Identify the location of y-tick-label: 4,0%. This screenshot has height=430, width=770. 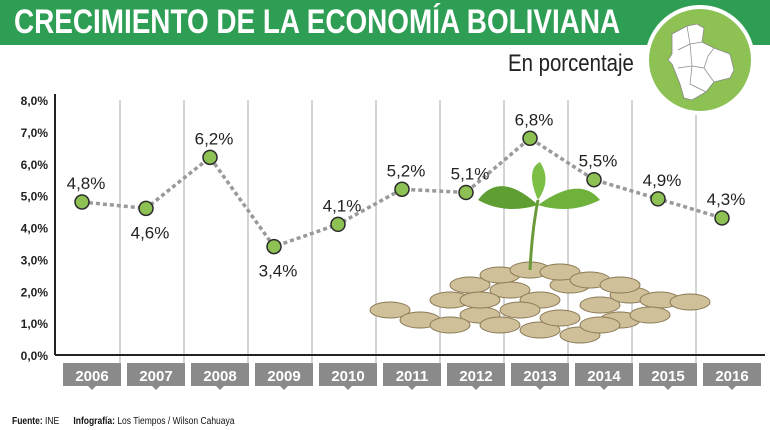
(35, 229).